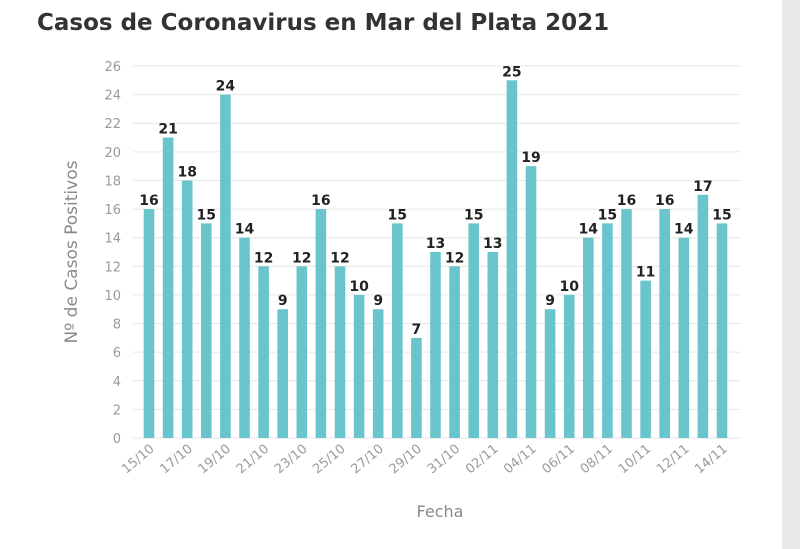 The width and height of the screenshot is (800, 549). I want to click on data-label: 19, so click(530, 158).